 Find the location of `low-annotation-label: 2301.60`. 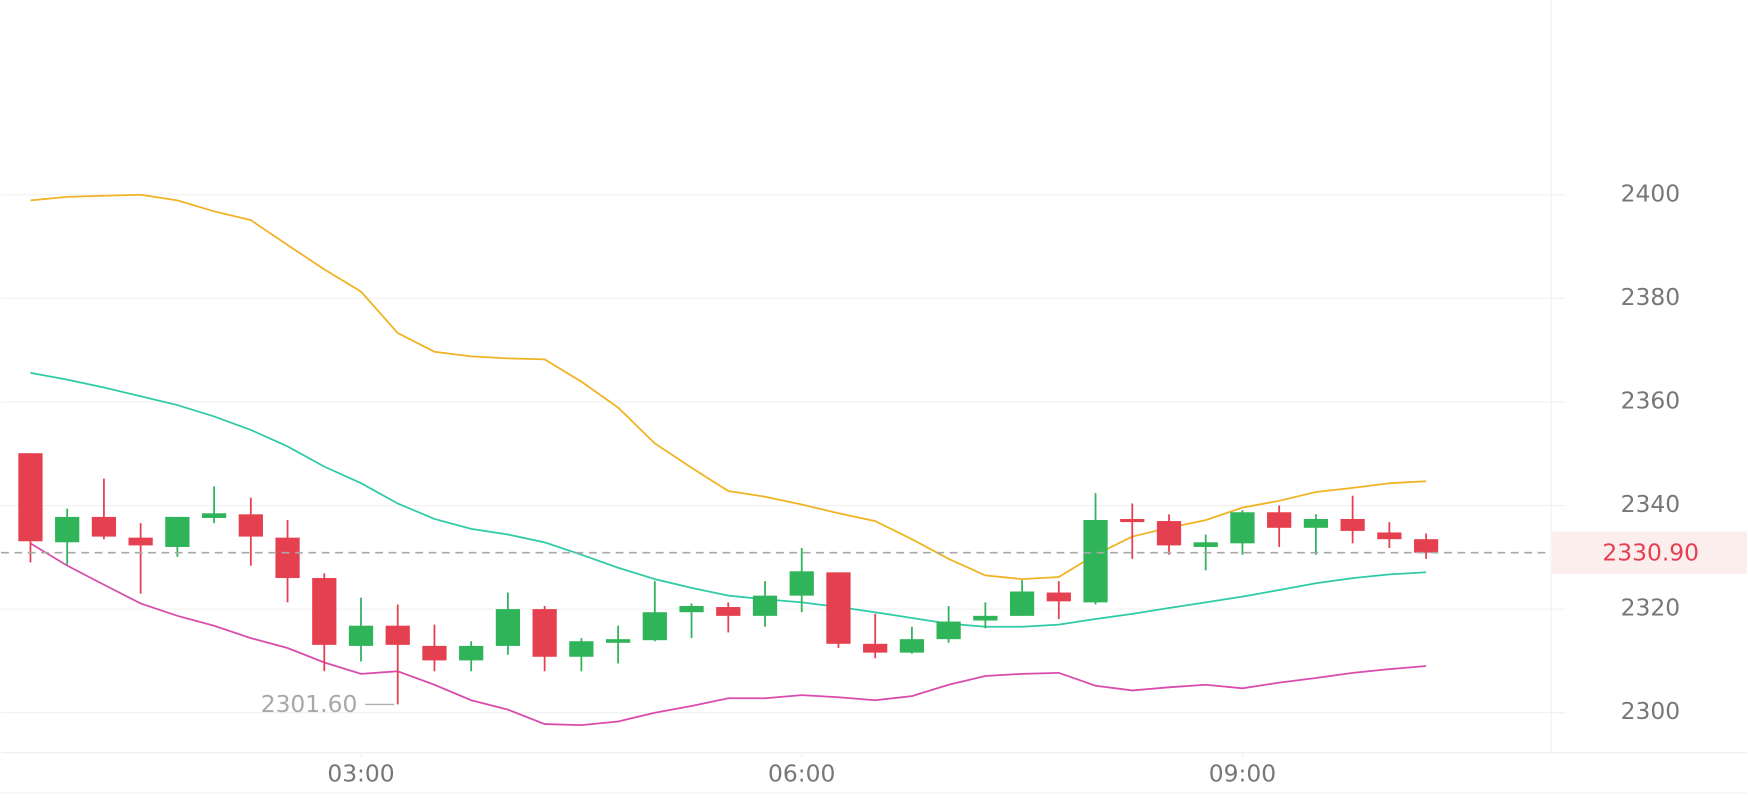

low-annotation-label: 2301.60 is located at coordinates (309, 704).